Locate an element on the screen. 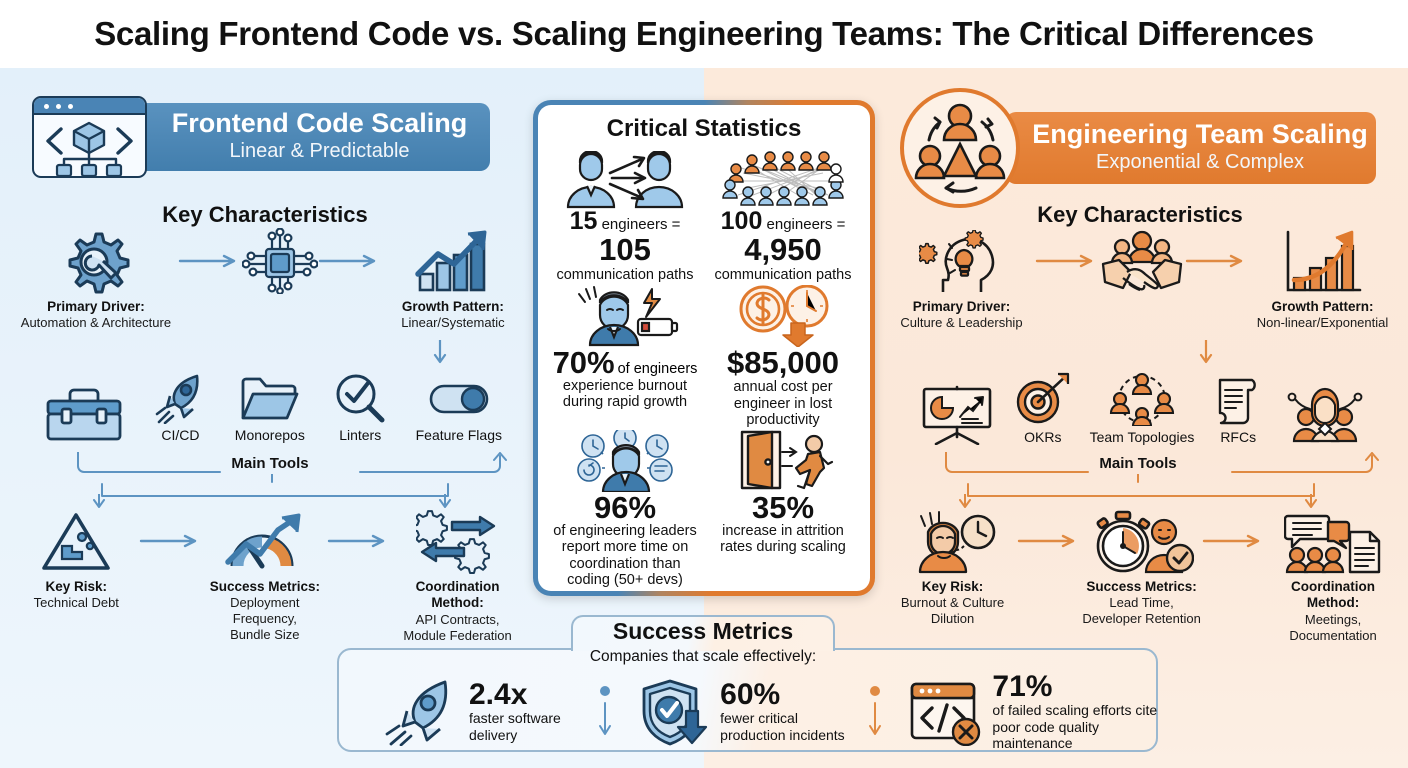 Image resolution: width=1408 pixels, height=768 pixels. stat-head-number: 15 is located at coordinates (583, 221).